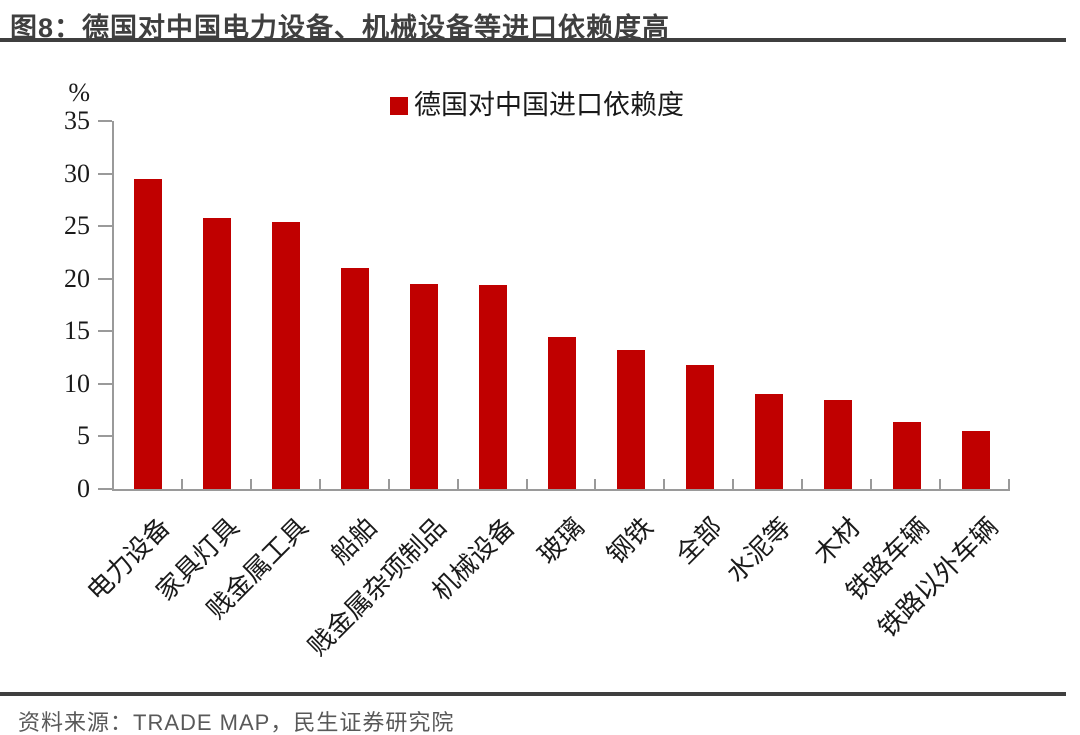 The image size is (1080, 735). Describe the element at coordinates (77, 331) in the screenshot. I see `y-axis-tick-label: 15` at that location.